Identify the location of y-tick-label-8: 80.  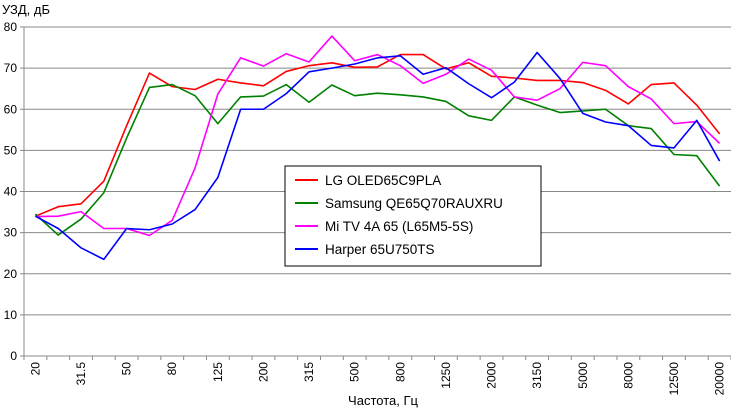
(11, 27).